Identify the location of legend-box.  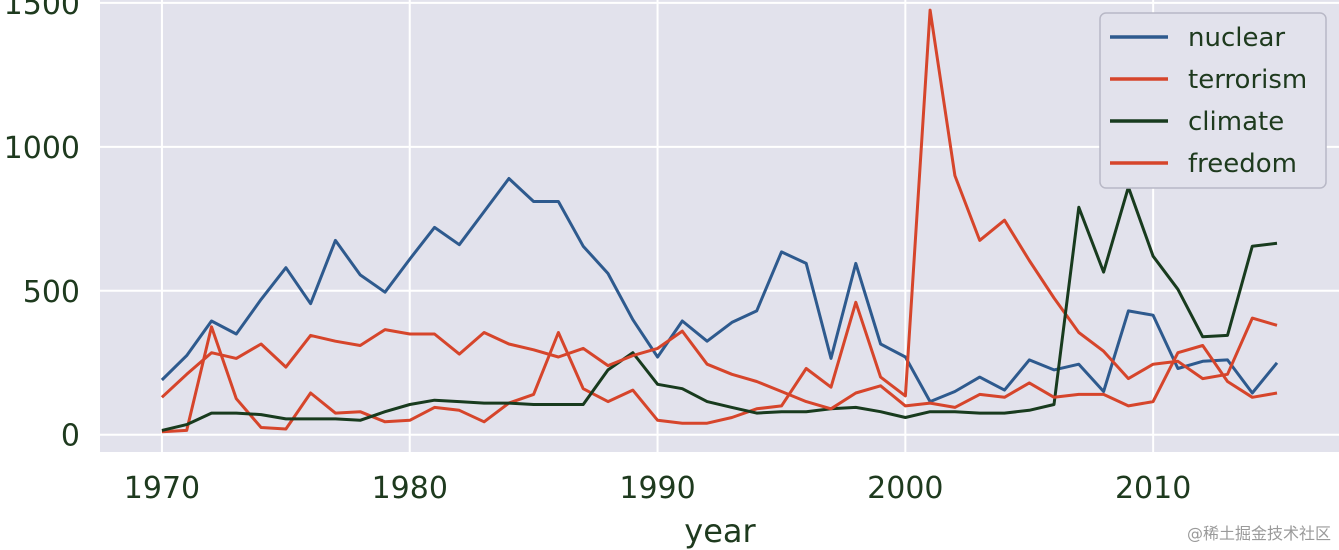
(1213, 100).